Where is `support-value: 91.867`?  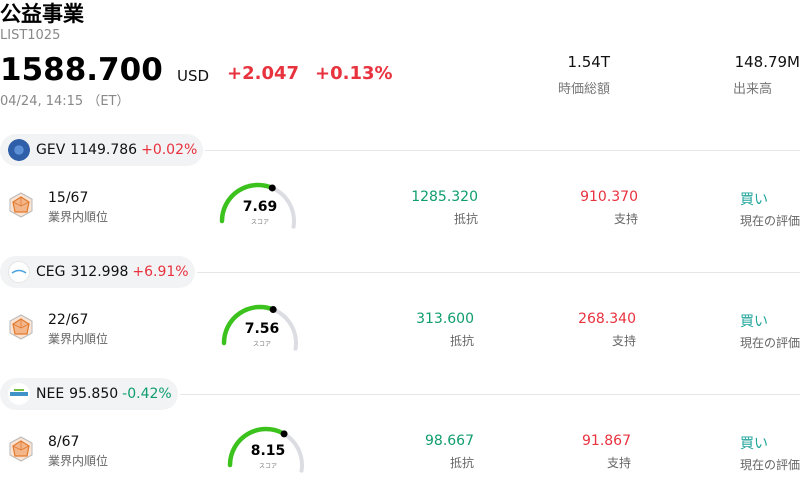 support-value: 91.867 is located at coordinates (606, 441).